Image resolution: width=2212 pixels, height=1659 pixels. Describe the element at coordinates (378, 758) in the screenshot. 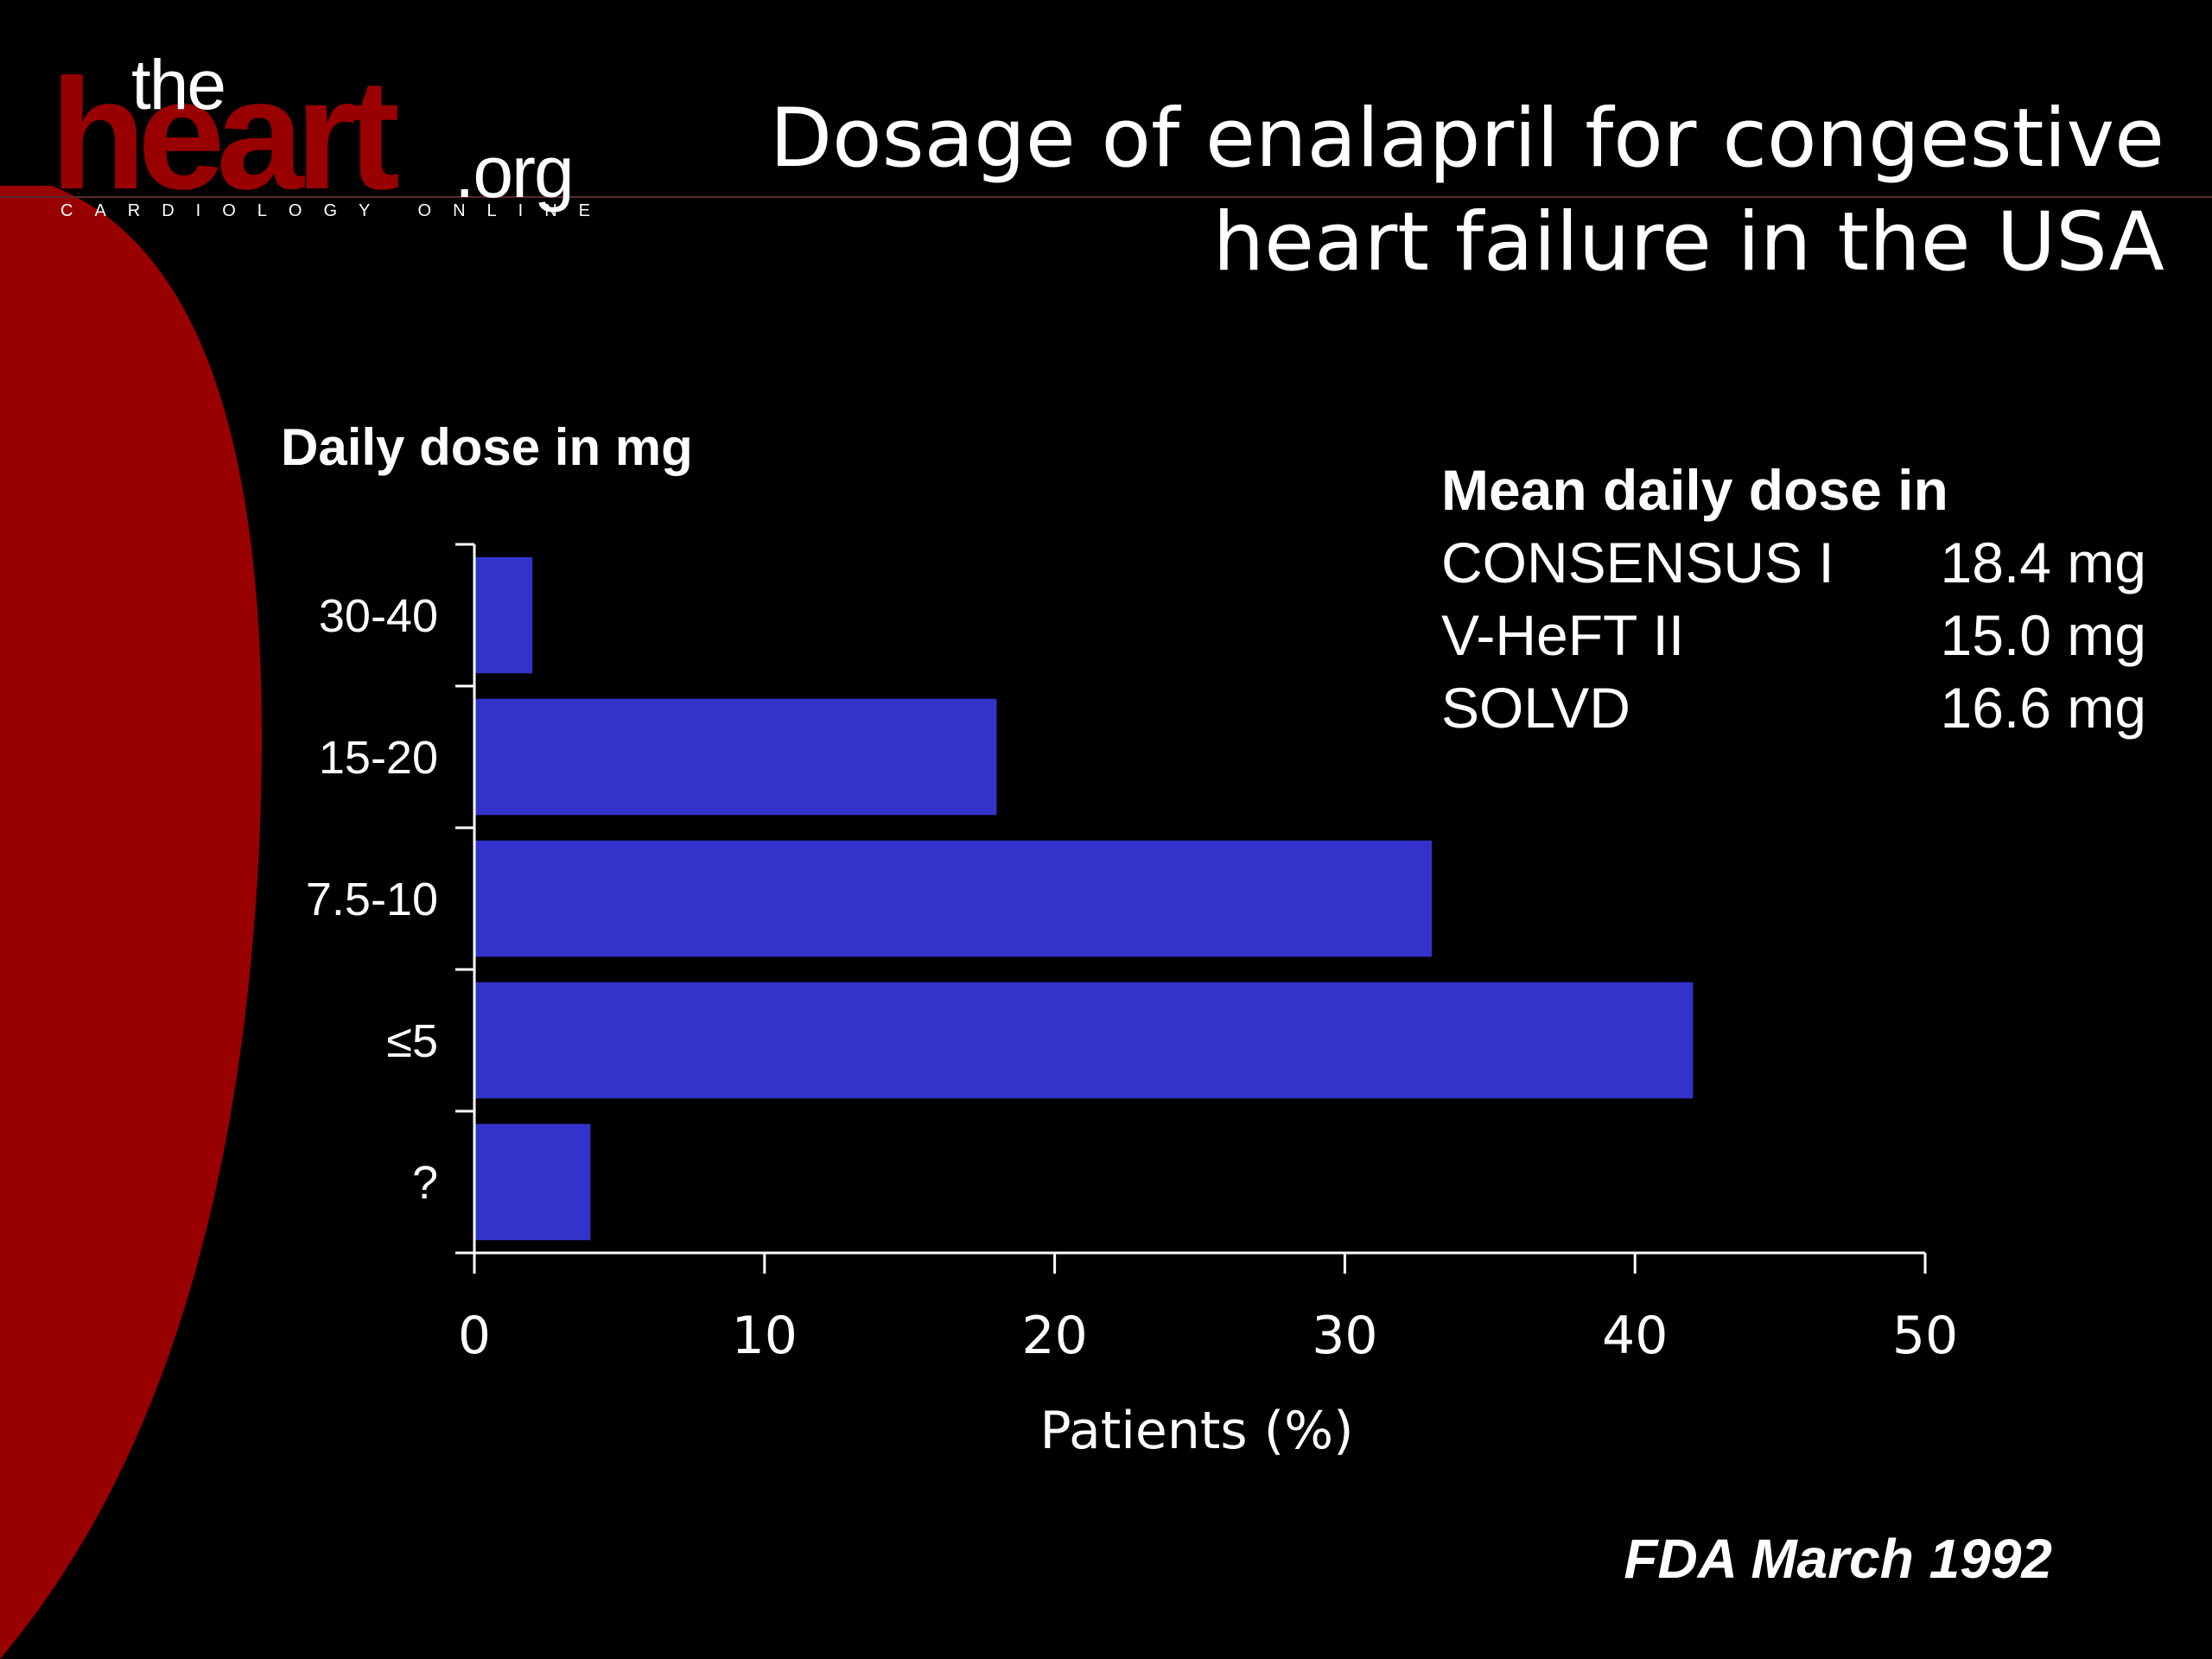

I see `category-label-1: 15-20` at that location.